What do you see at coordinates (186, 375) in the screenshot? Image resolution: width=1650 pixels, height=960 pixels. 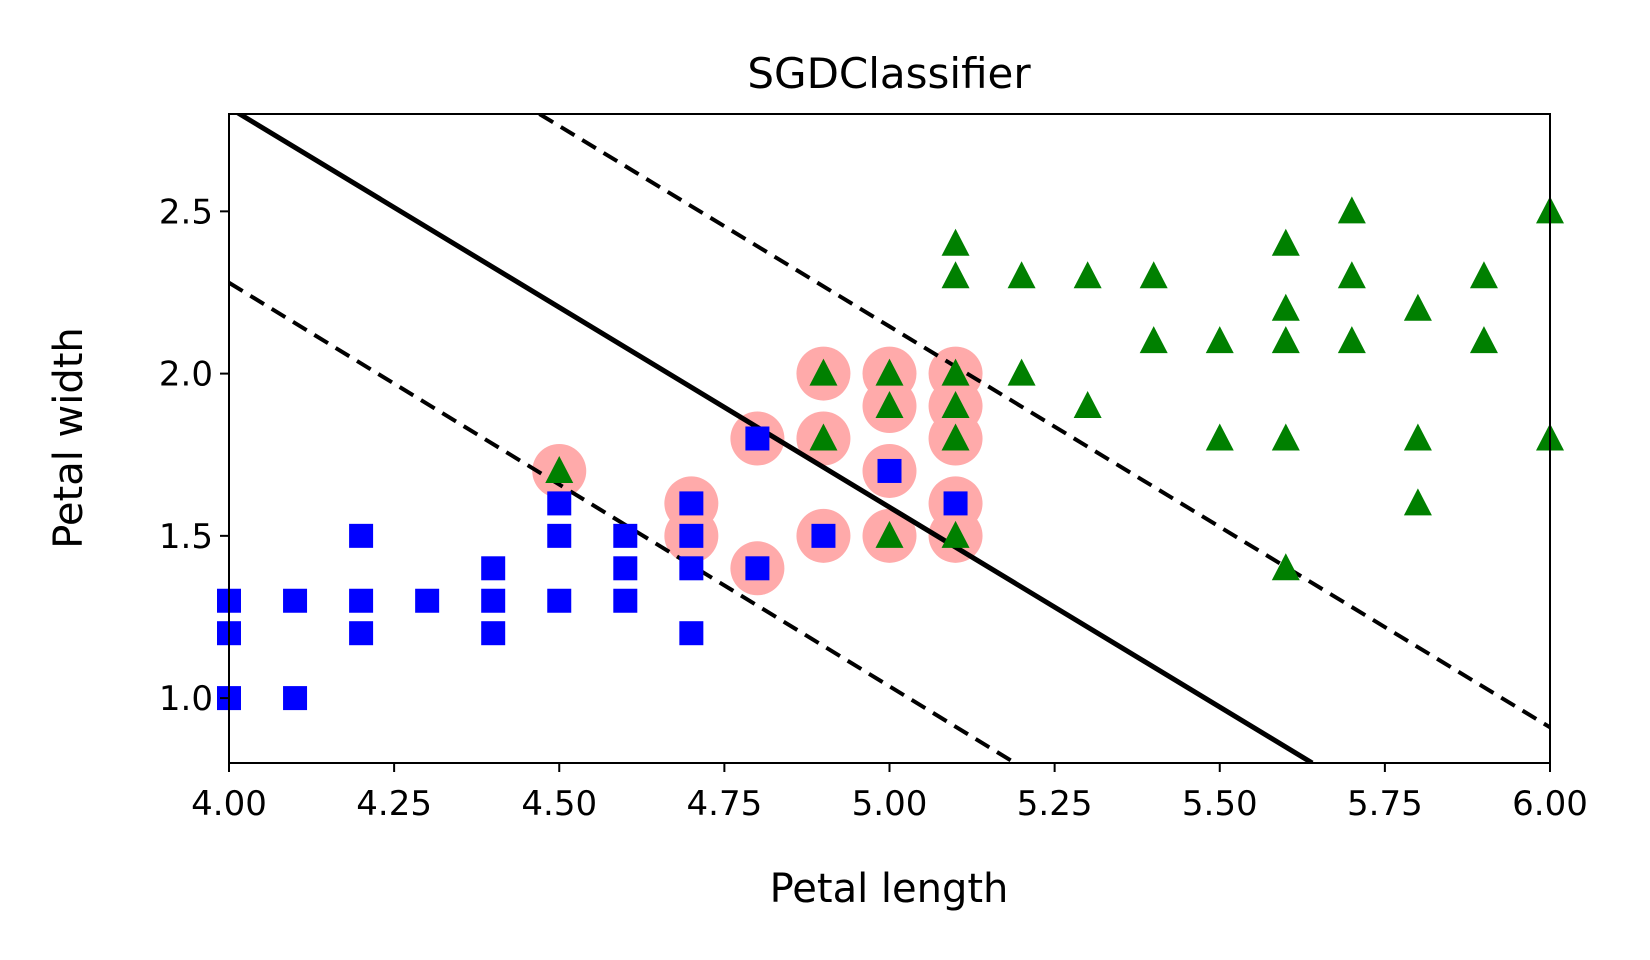 I see `y-tick-label: 2.0` at bounding box center [186, 375].